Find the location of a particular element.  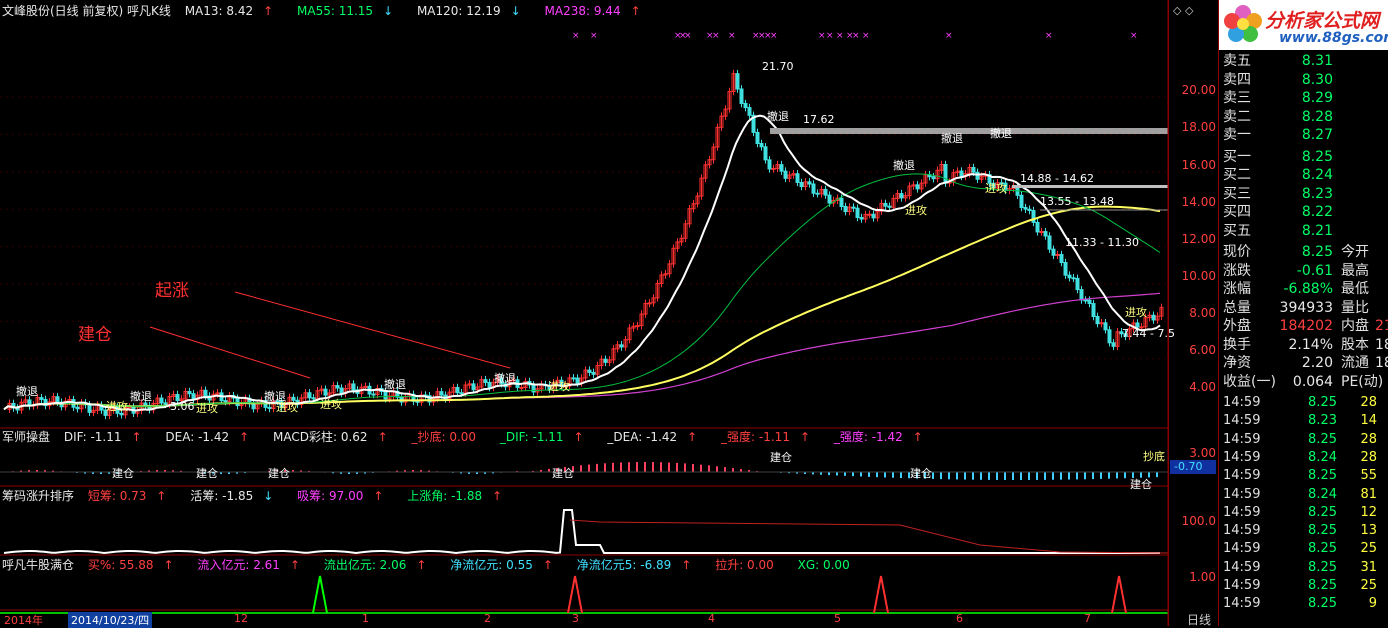

panel4-xg: XG: 0.00 is located at coordinates (829, 565).